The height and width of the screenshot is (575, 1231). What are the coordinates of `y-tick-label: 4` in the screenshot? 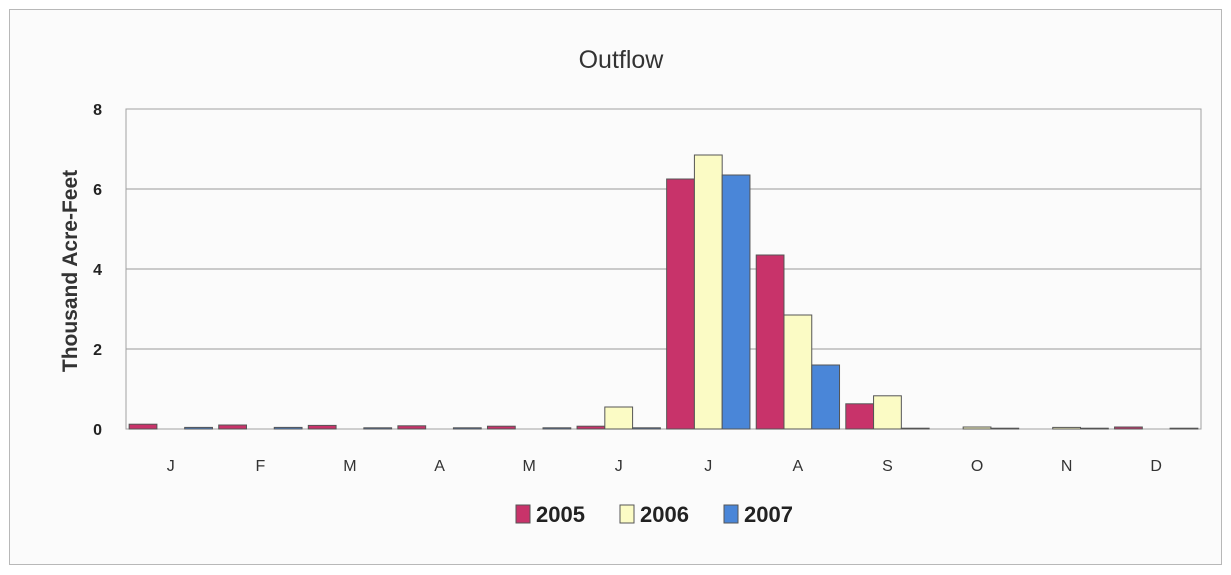 It's located at (97, 270).